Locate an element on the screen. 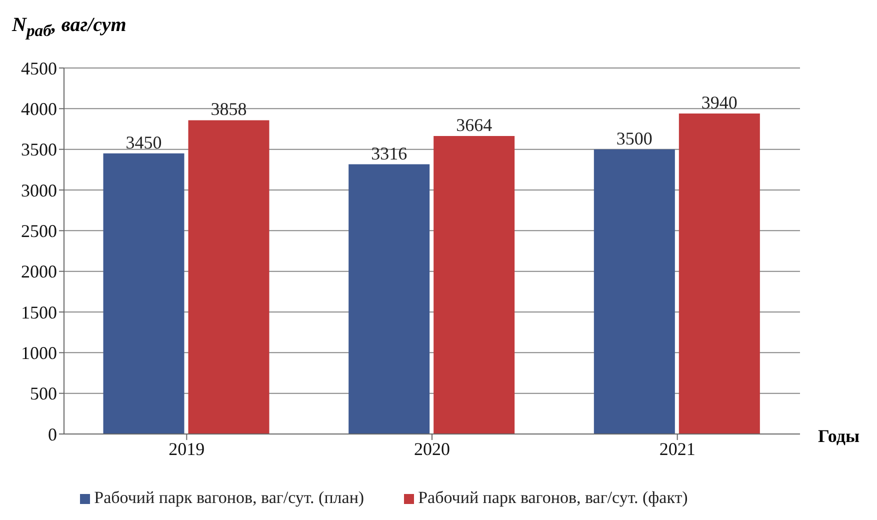 The width and height of the screenshot is (877, 520). data-label: 3500 is located at coordinates (634, 138).